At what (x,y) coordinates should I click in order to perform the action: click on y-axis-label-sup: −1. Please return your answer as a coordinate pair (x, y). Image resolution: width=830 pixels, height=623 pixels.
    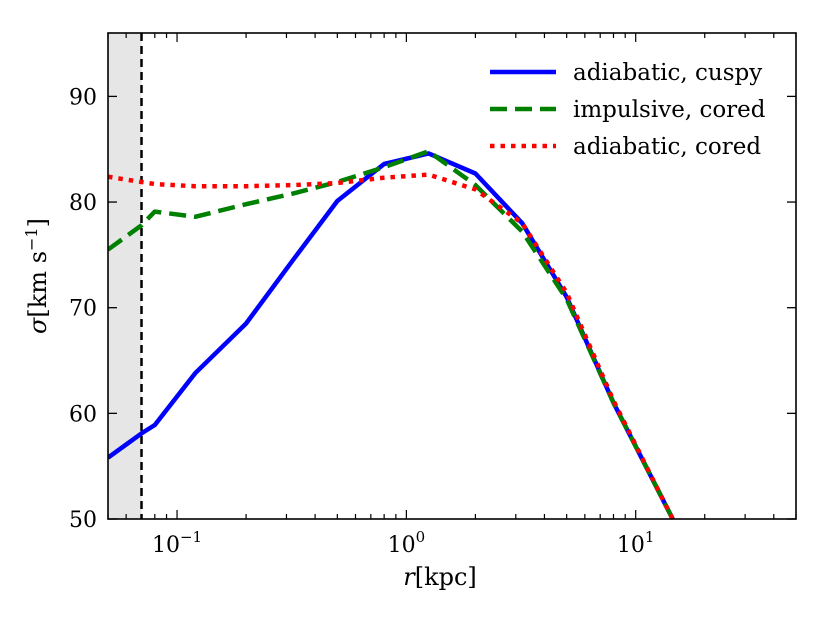
    Looking at the image, I should click on (31, 239).